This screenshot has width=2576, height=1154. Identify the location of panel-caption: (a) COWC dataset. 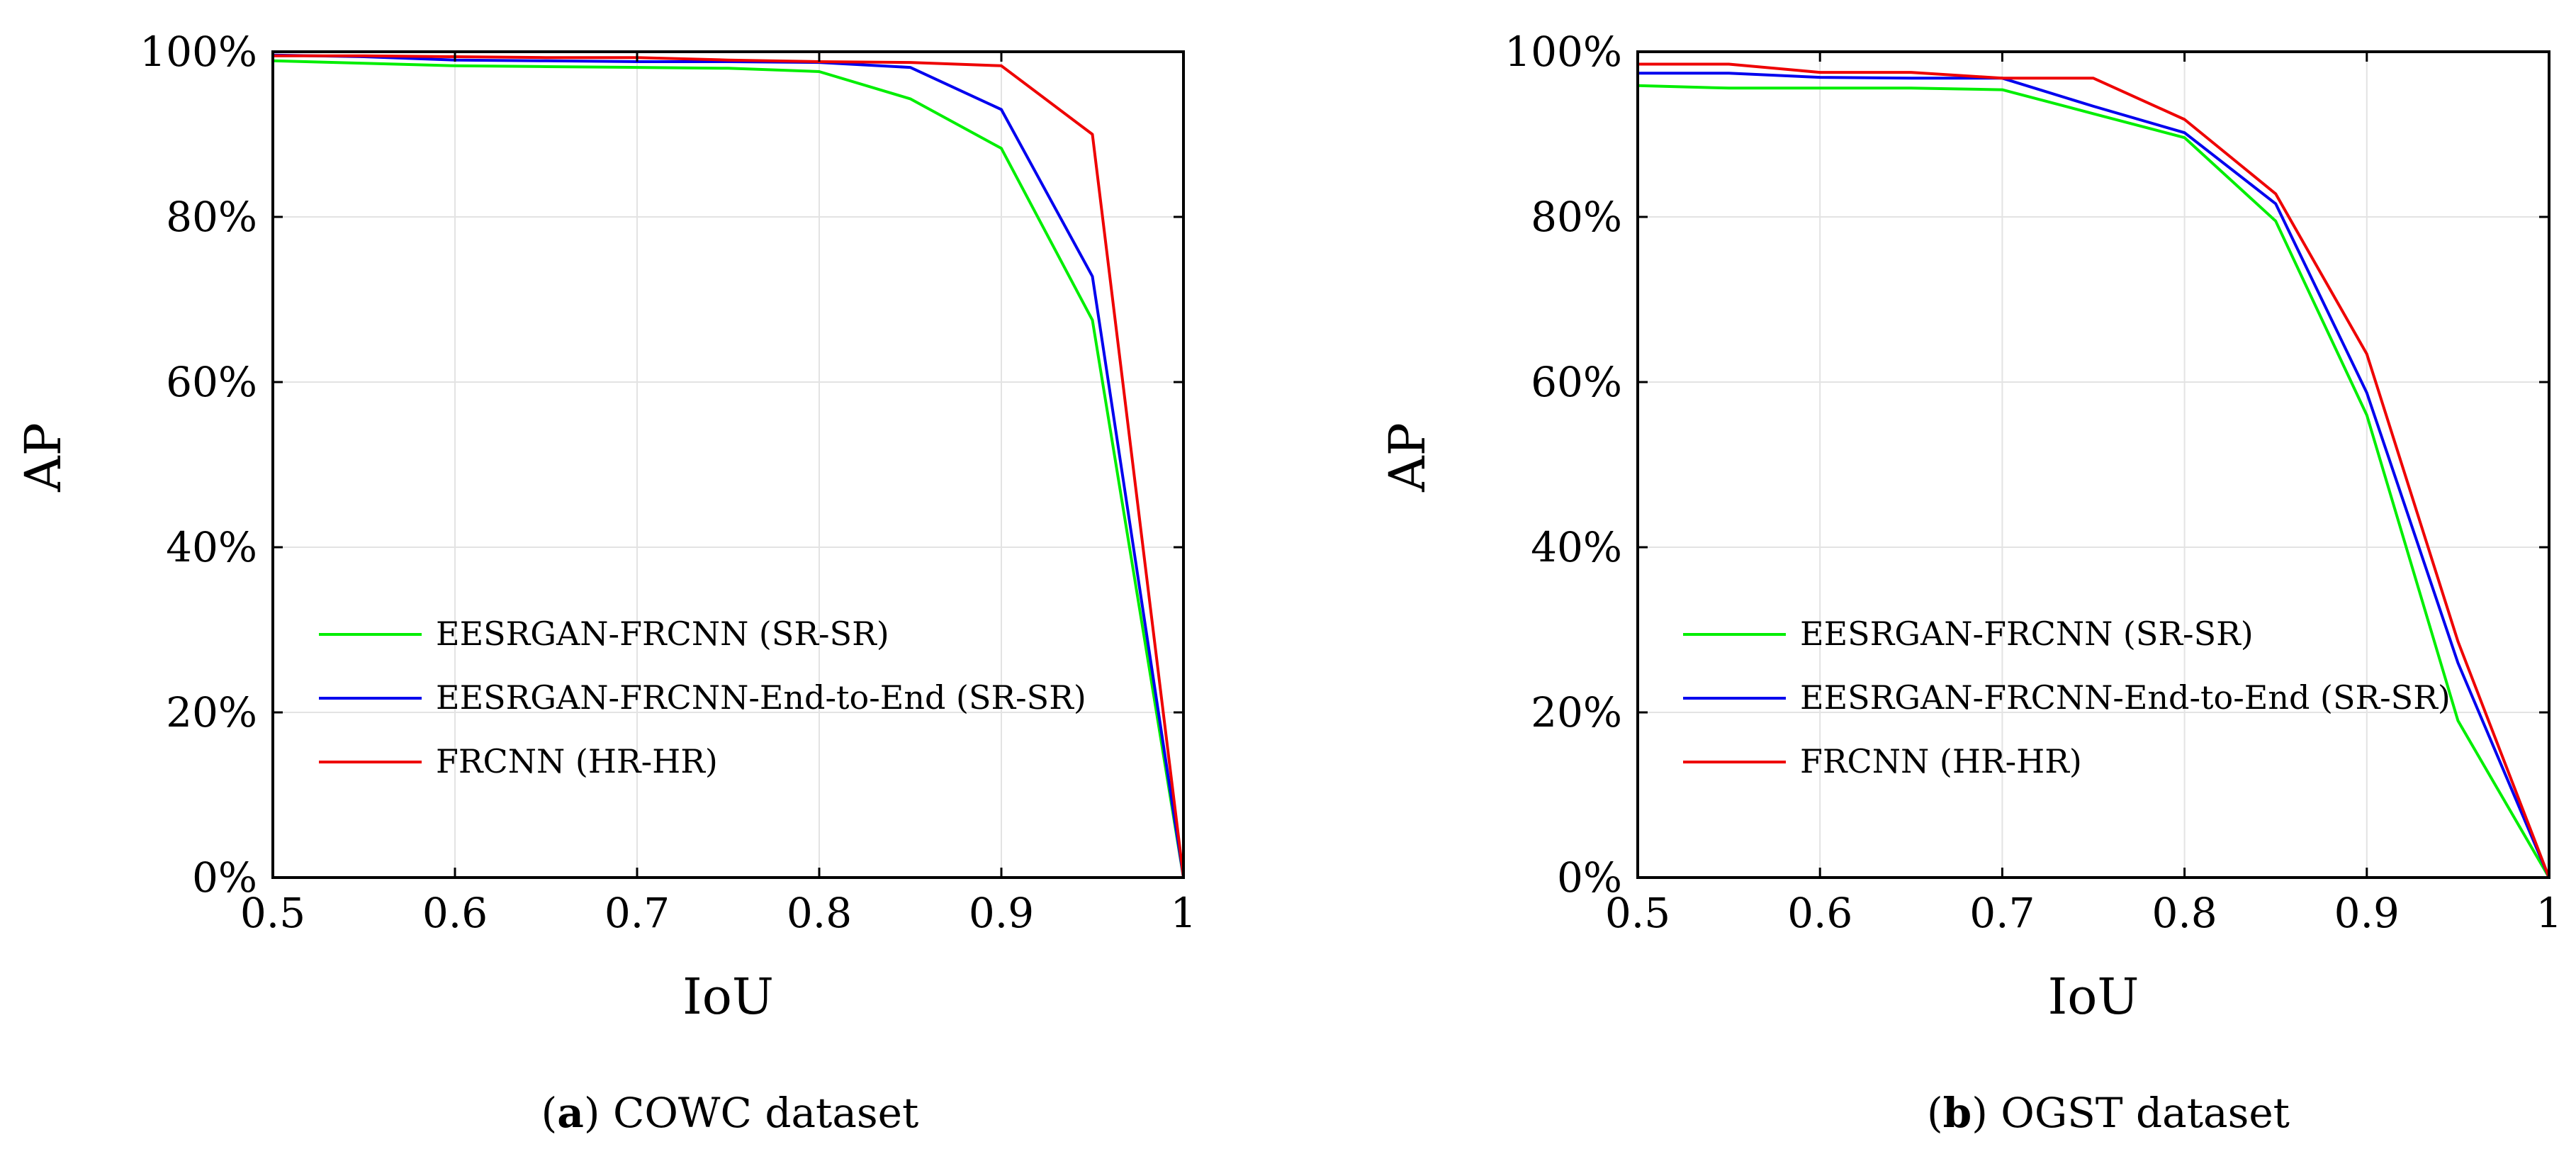
(730, 1113).